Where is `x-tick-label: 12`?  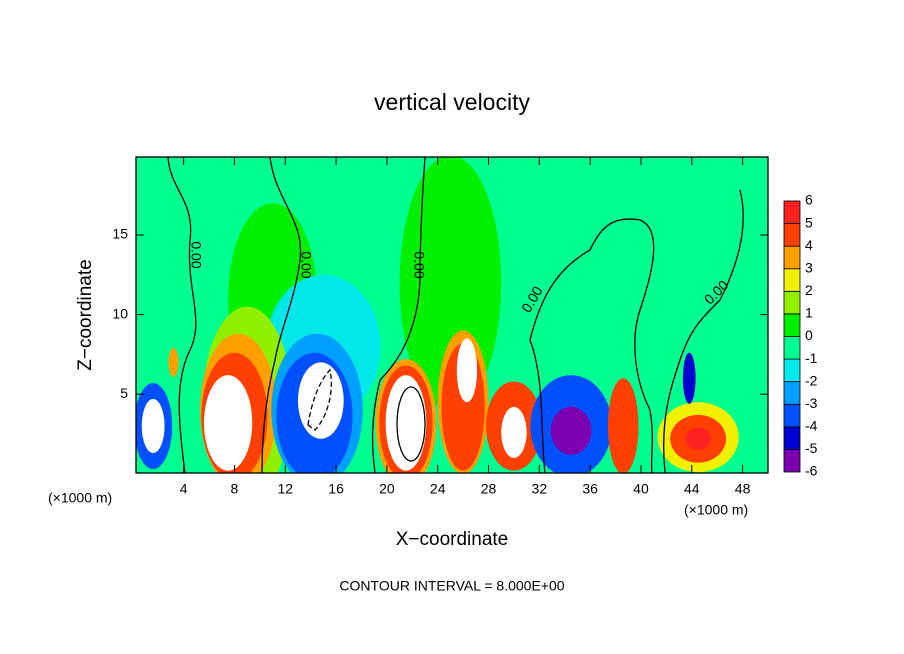
x-tick-label: 12 is located at coordinates (285, 489).